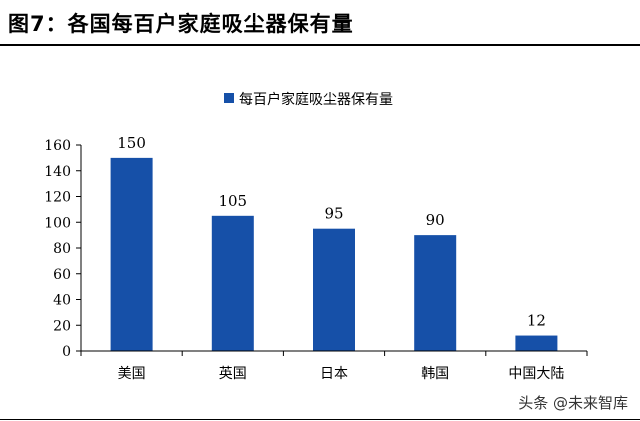  What do you see at coordinates (334, 374) in the screenshot?
I see `x-tick-label: 日本` at bounding box center [334, 374].